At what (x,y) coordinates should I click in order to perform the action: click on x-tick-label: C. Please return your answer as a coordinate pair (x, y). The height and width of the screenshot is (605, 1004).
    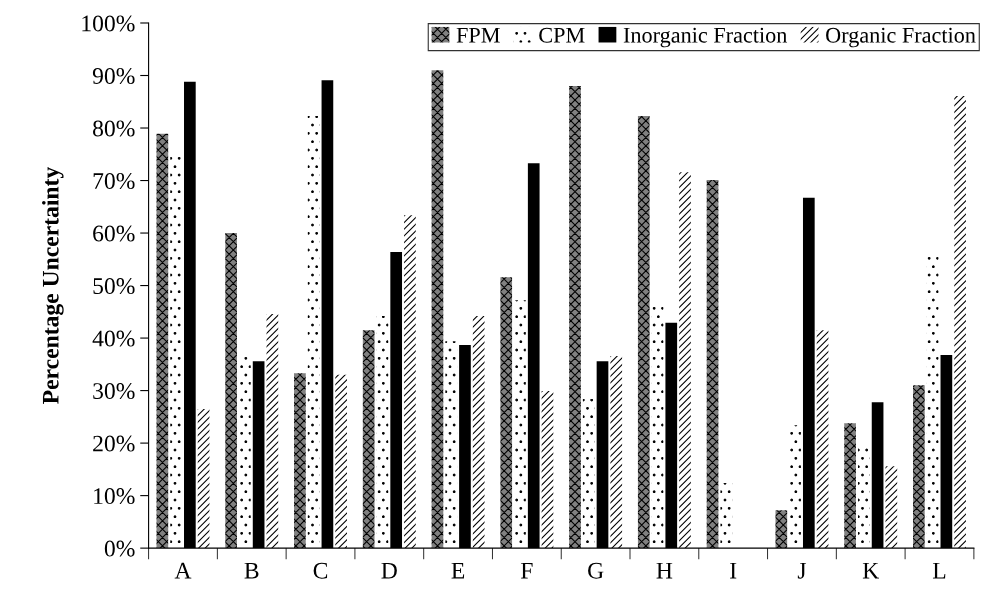
    Looking at the image, I should click on (320, 570).